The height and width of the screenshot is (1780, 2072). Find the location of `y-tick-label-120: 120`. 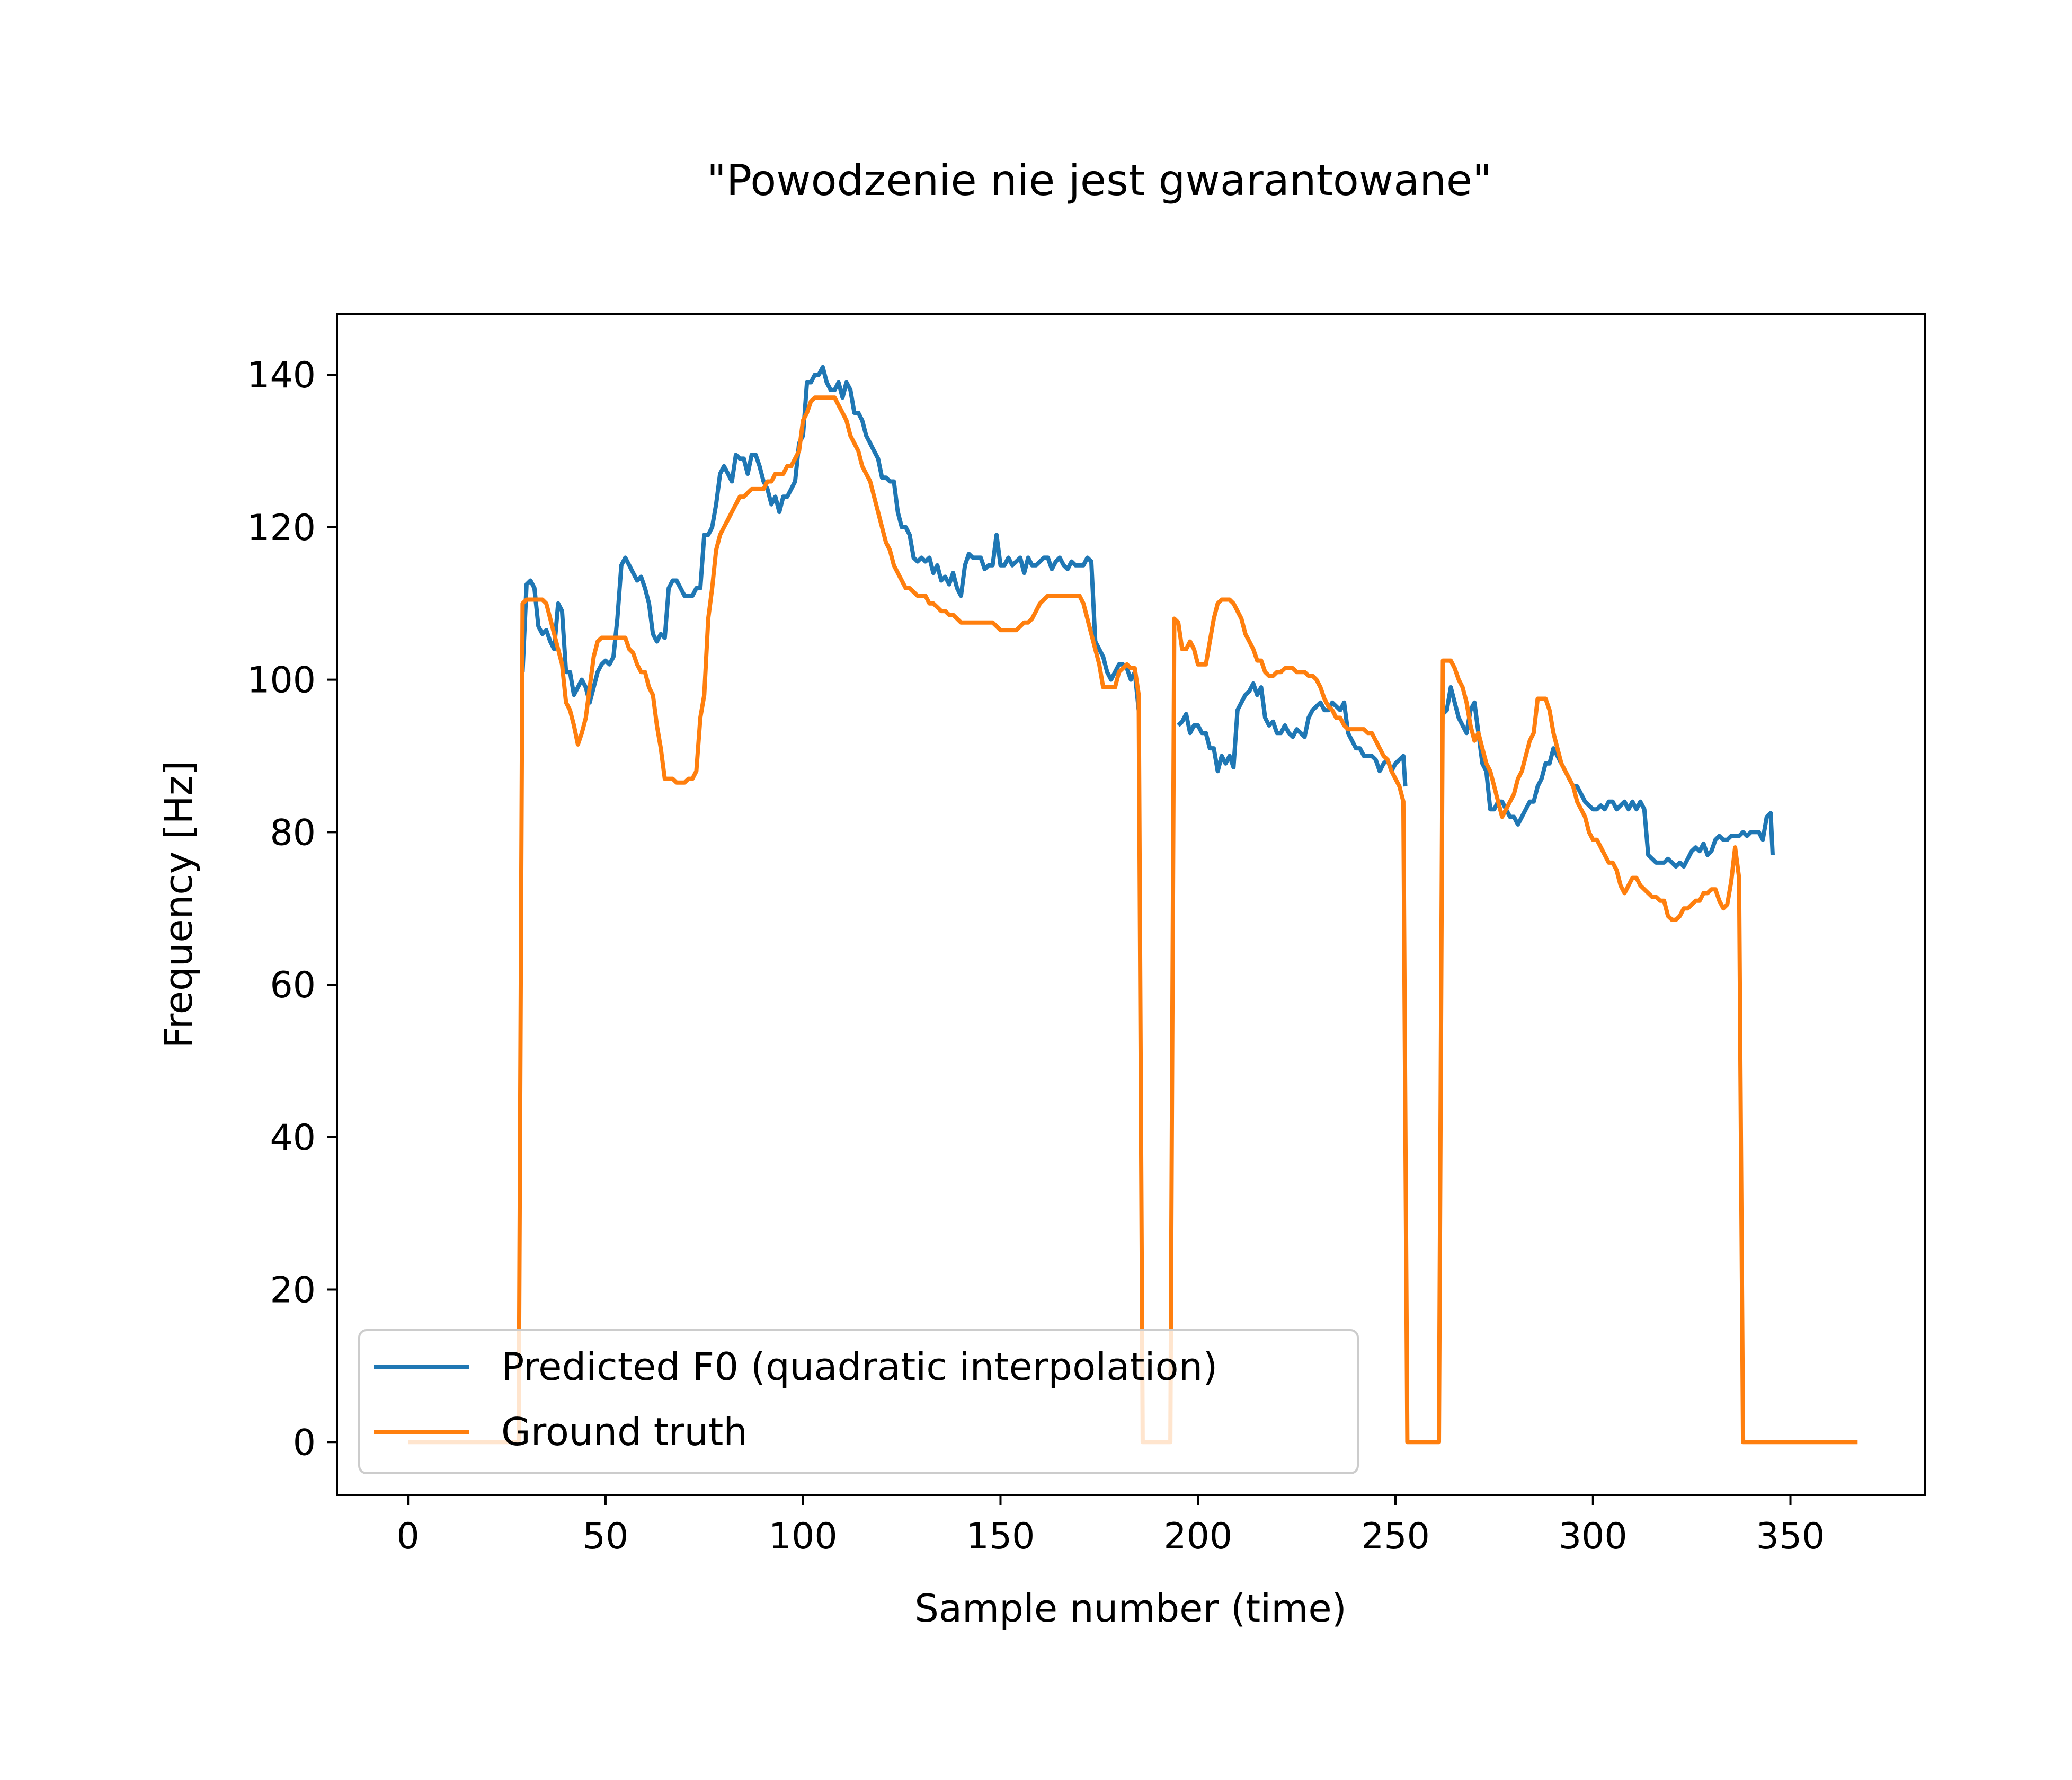

y-tick-label-120: 120 is located at coordinates (281, 528).